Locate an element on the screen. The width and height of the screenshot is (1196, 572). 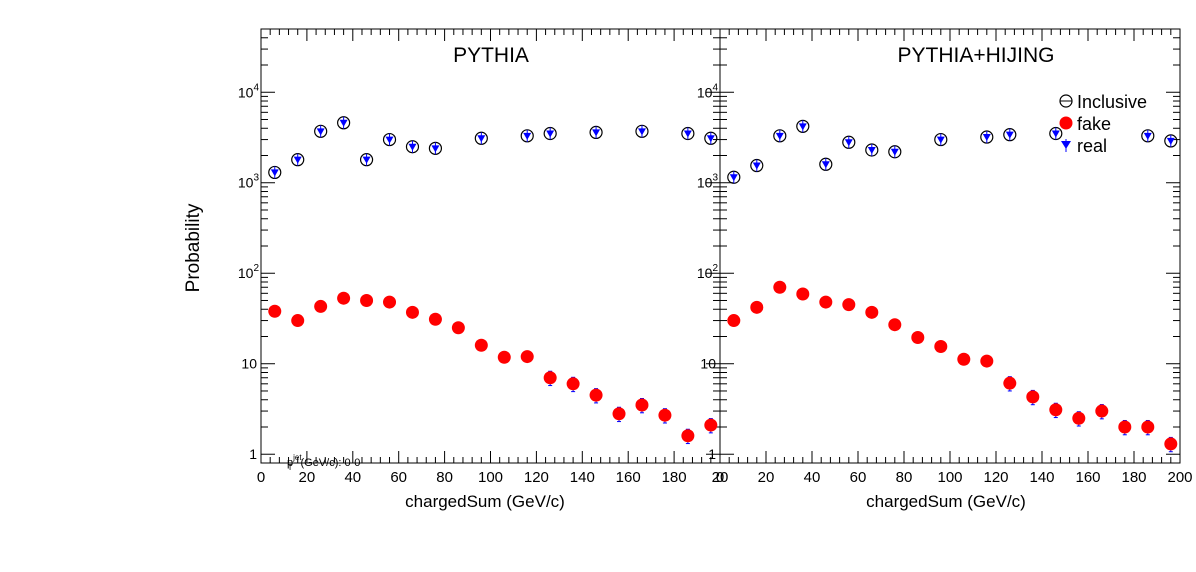
panel-1-x-tick-label: 0 is located at coordinates (261, 477).